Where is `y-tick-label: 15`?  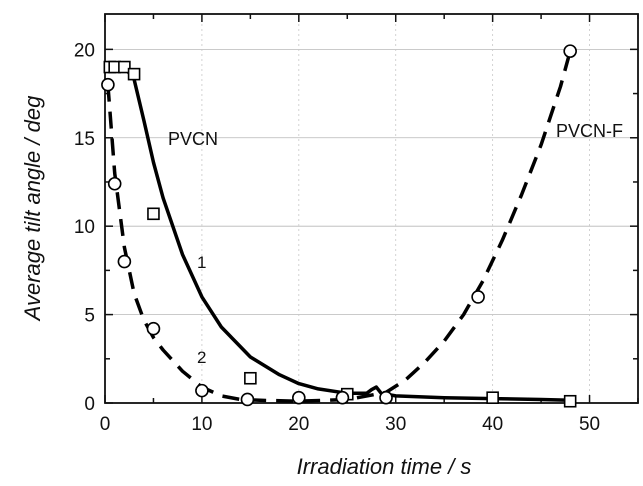
y-tick-label: 15 is located at coordinates (84, 139).